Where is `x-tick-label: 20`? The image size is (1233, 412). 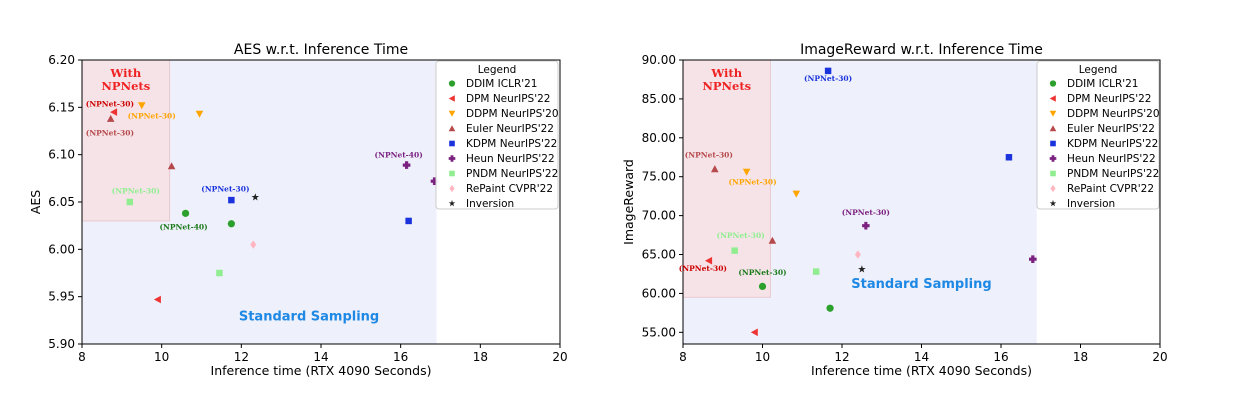
x-tick-label: 20 is located at coordinates (1159, 357).